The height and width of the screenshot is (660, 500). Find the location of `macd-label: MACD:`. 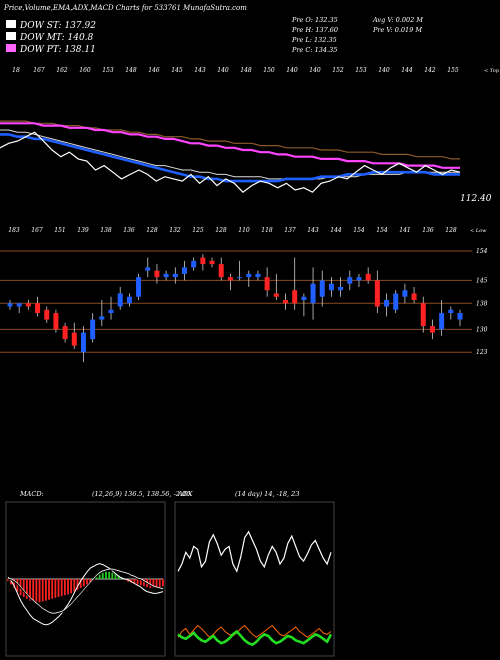

macd-label: MACD: is located at coordinates (31, 494).